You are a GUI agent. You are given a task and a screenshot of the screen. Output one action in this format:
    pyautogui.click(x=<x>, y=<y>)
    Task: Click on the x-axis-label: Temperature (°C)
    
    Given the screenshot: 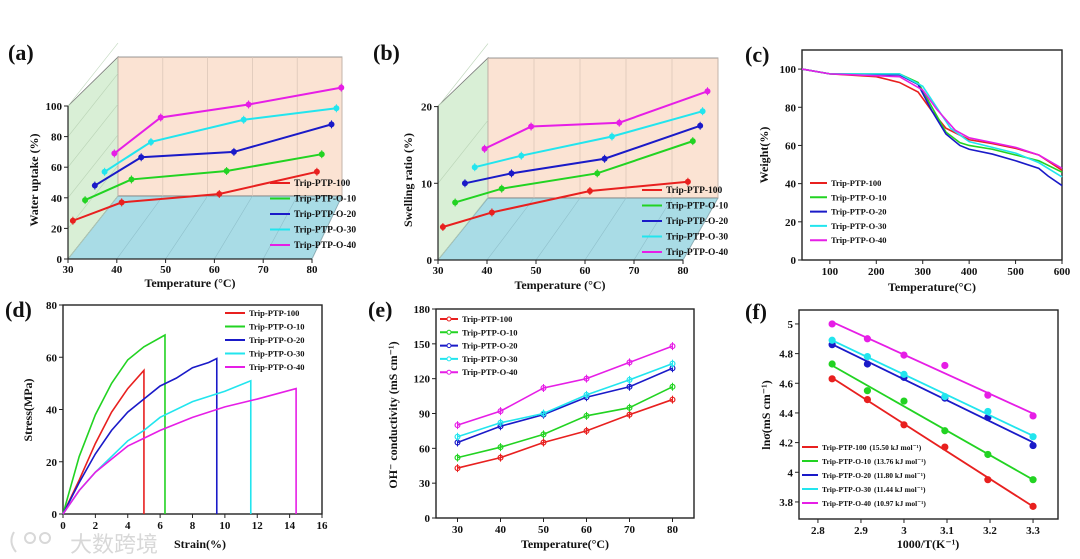 What is the action you would take?
    pyautogui.click(x=189, y=283)
    